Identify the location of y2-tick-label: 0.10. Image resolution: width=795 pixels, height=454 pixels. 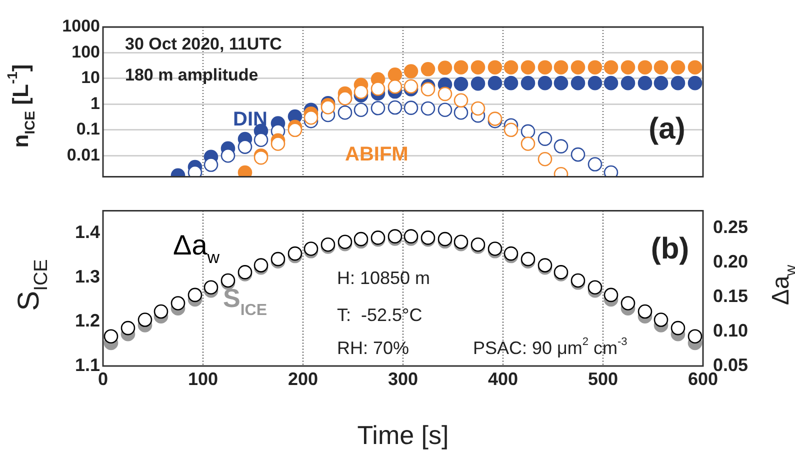
(730, 330).